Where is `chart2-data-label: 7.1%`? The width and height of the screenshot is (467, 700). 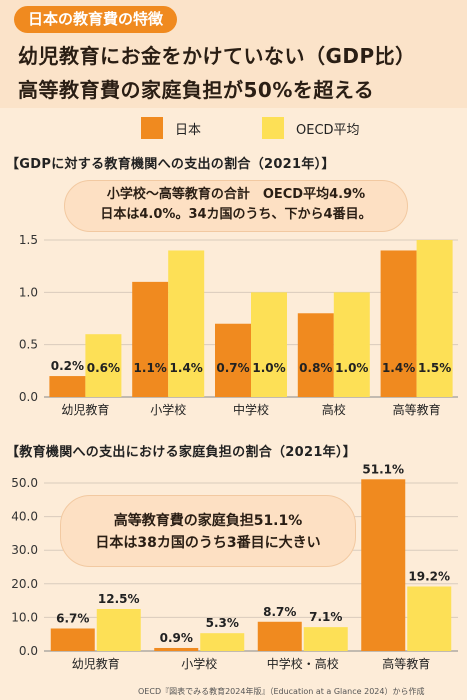 chart2-data-label: 7.1% is located at coordinates (325, 617).